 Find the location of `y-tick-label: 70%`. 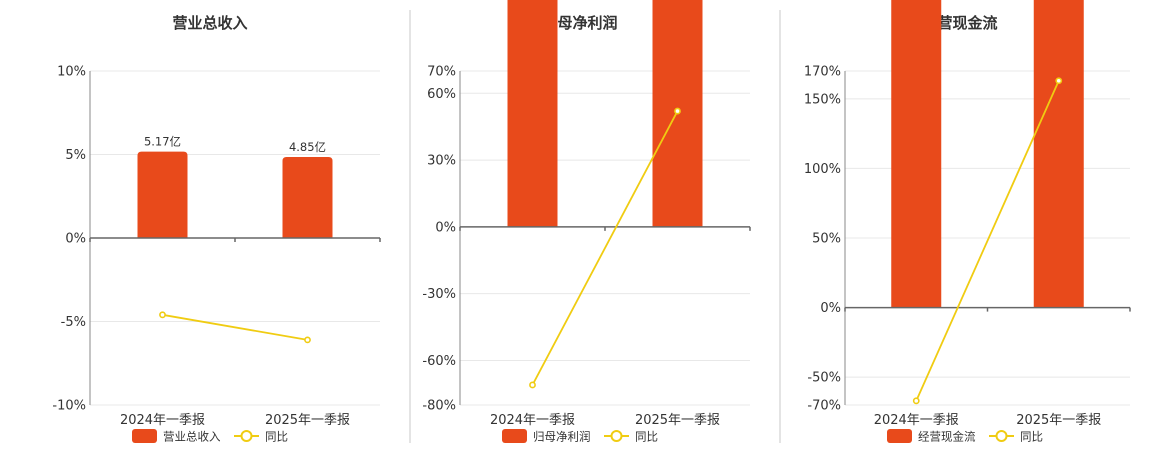

y-tick-label: 70% is located at coordinates (441, 72).